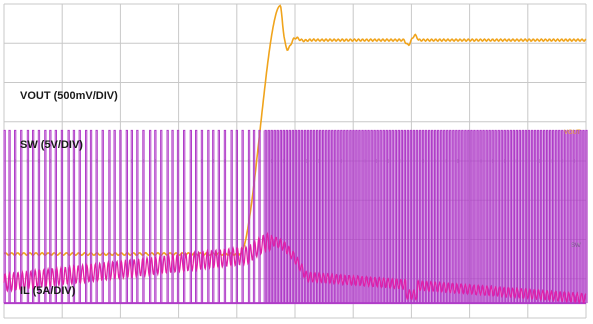 The image size is (593, 324). What do you see at coordinates (572, 133) in the screenshot?
I see `vout-marker-tag: VOUT` at bounding box center [572, 133].